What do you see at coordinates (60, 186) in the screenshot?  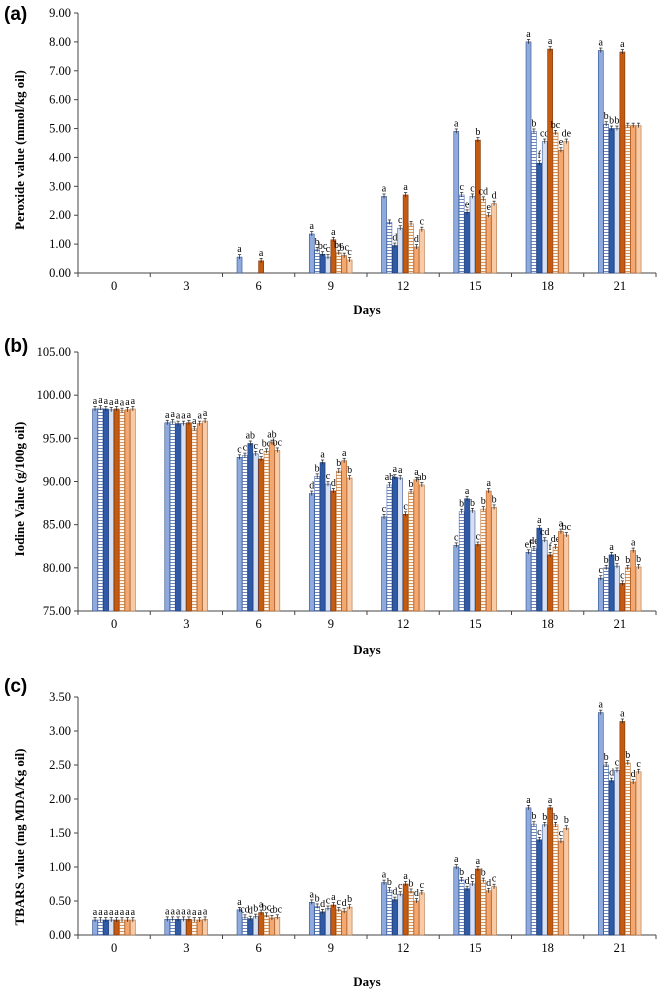 I see `y-tick-label: 3.00` at bounding box center [60, 186].